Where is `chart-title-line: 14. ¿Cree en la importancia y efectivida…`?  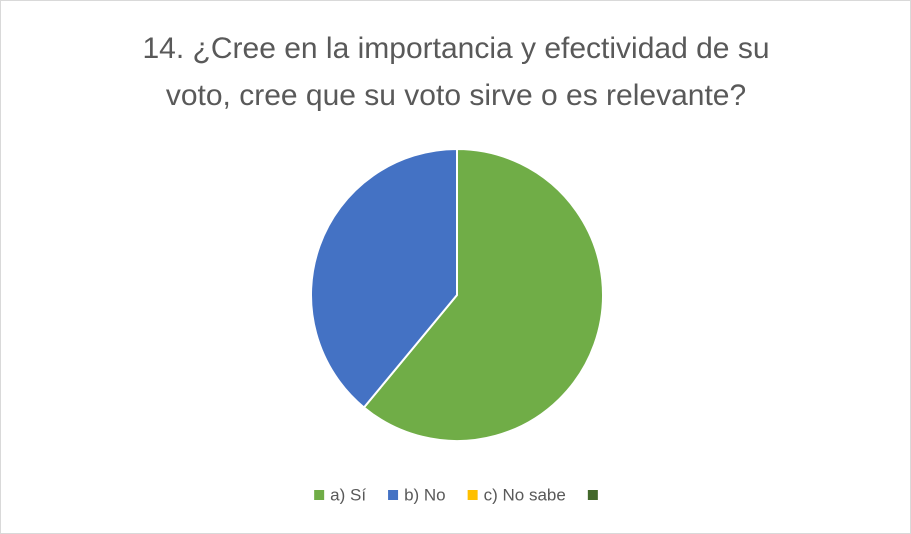
chart-title-line: 14. ¿Cree en la importancia y efectivida… is located at coordinates (456, 48).